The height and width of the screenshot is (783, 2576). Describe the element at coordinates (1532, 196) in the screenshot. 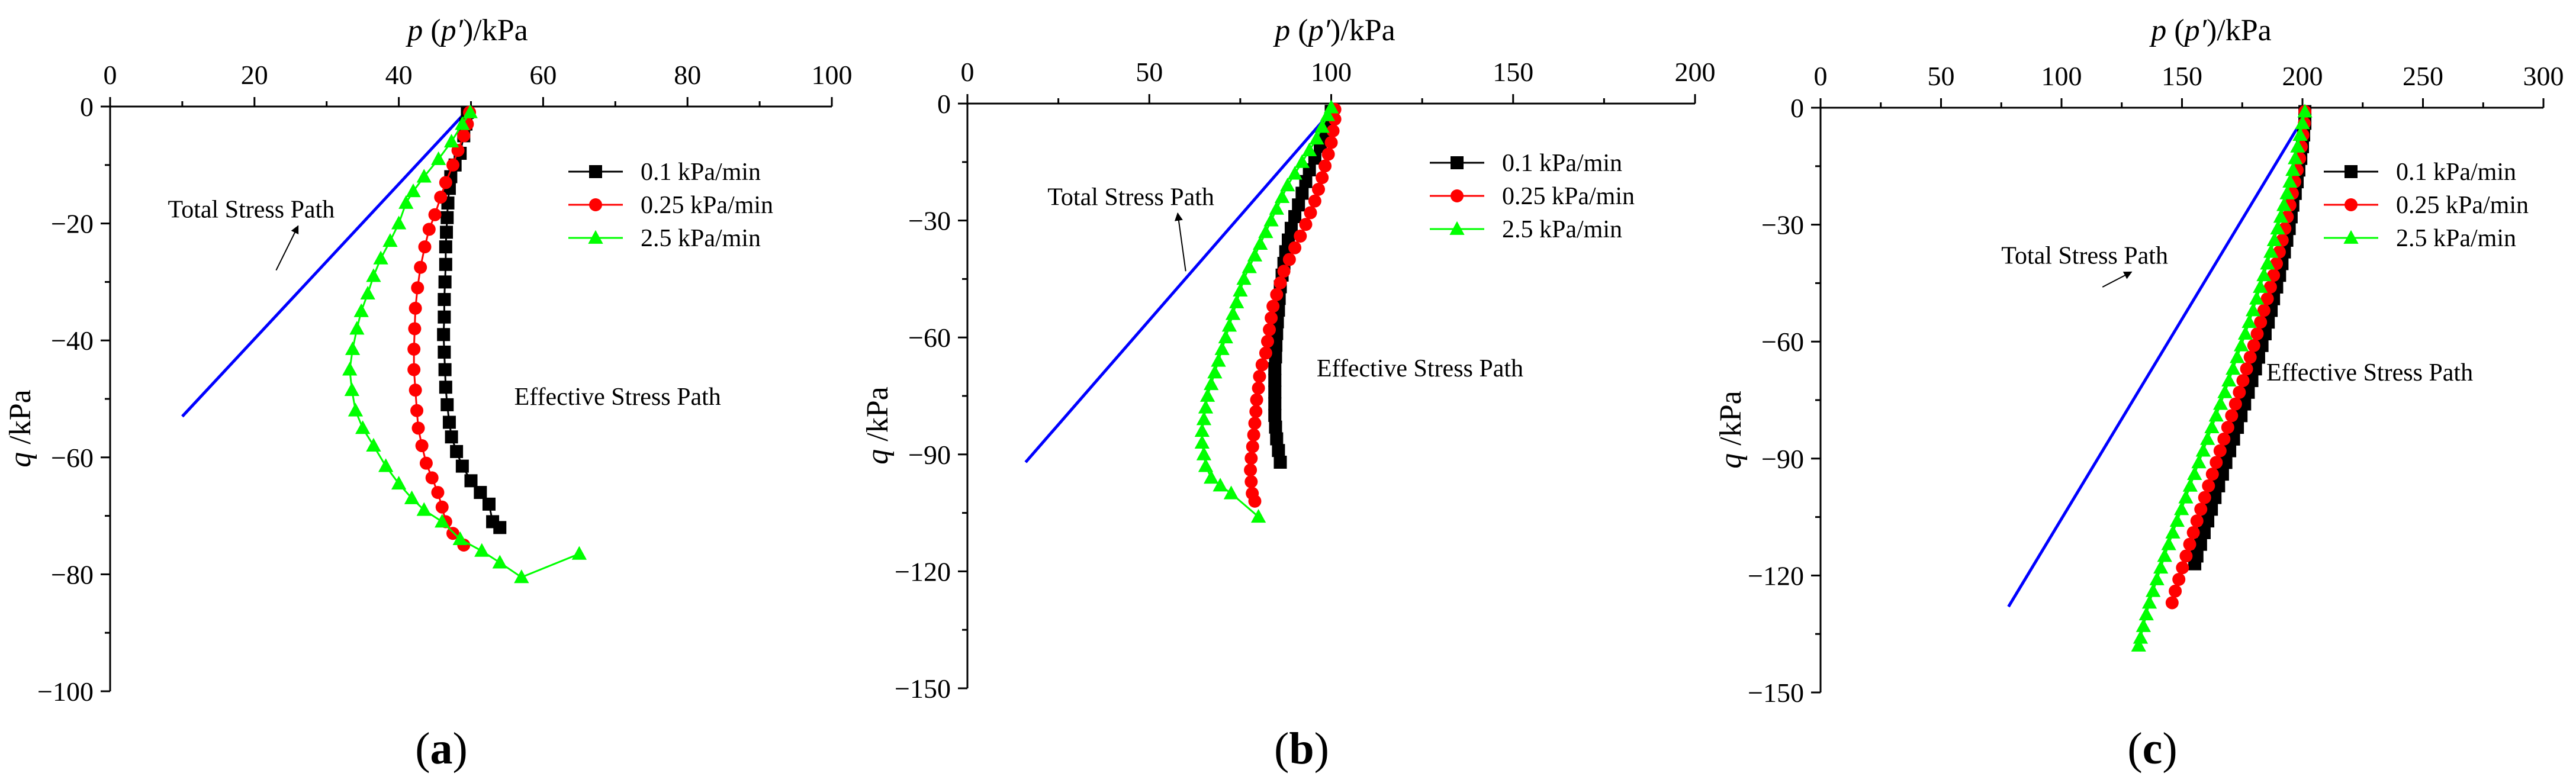

I see `legend-item-1: 0.25 kPa/min` at that location.